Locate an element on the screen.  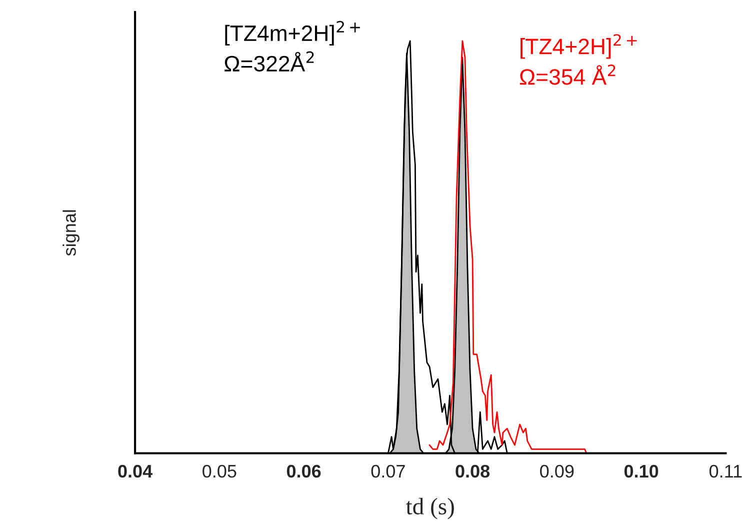
text: [TZ4m+2H]$^{2+}$ Ω=322Å$^{2}$ is located at coordinates (292, 46).